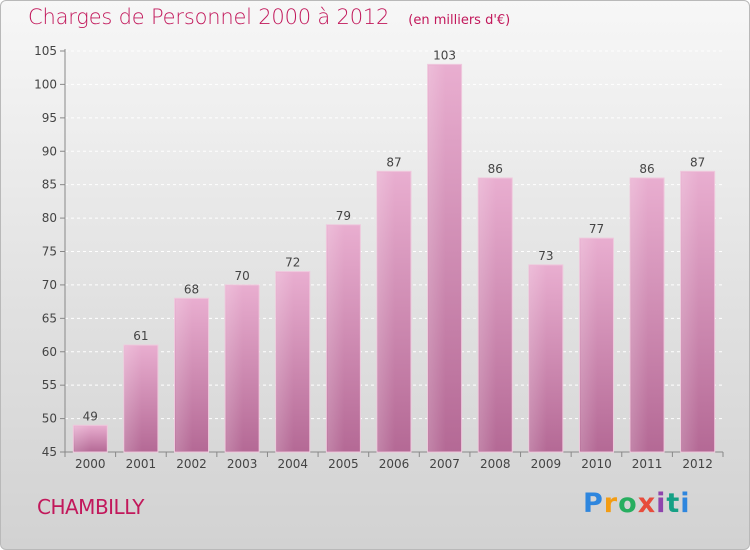  Describe the element at coordinates (242, 464) in the screenshot. I see `x-tick-label: 2003` at that location.